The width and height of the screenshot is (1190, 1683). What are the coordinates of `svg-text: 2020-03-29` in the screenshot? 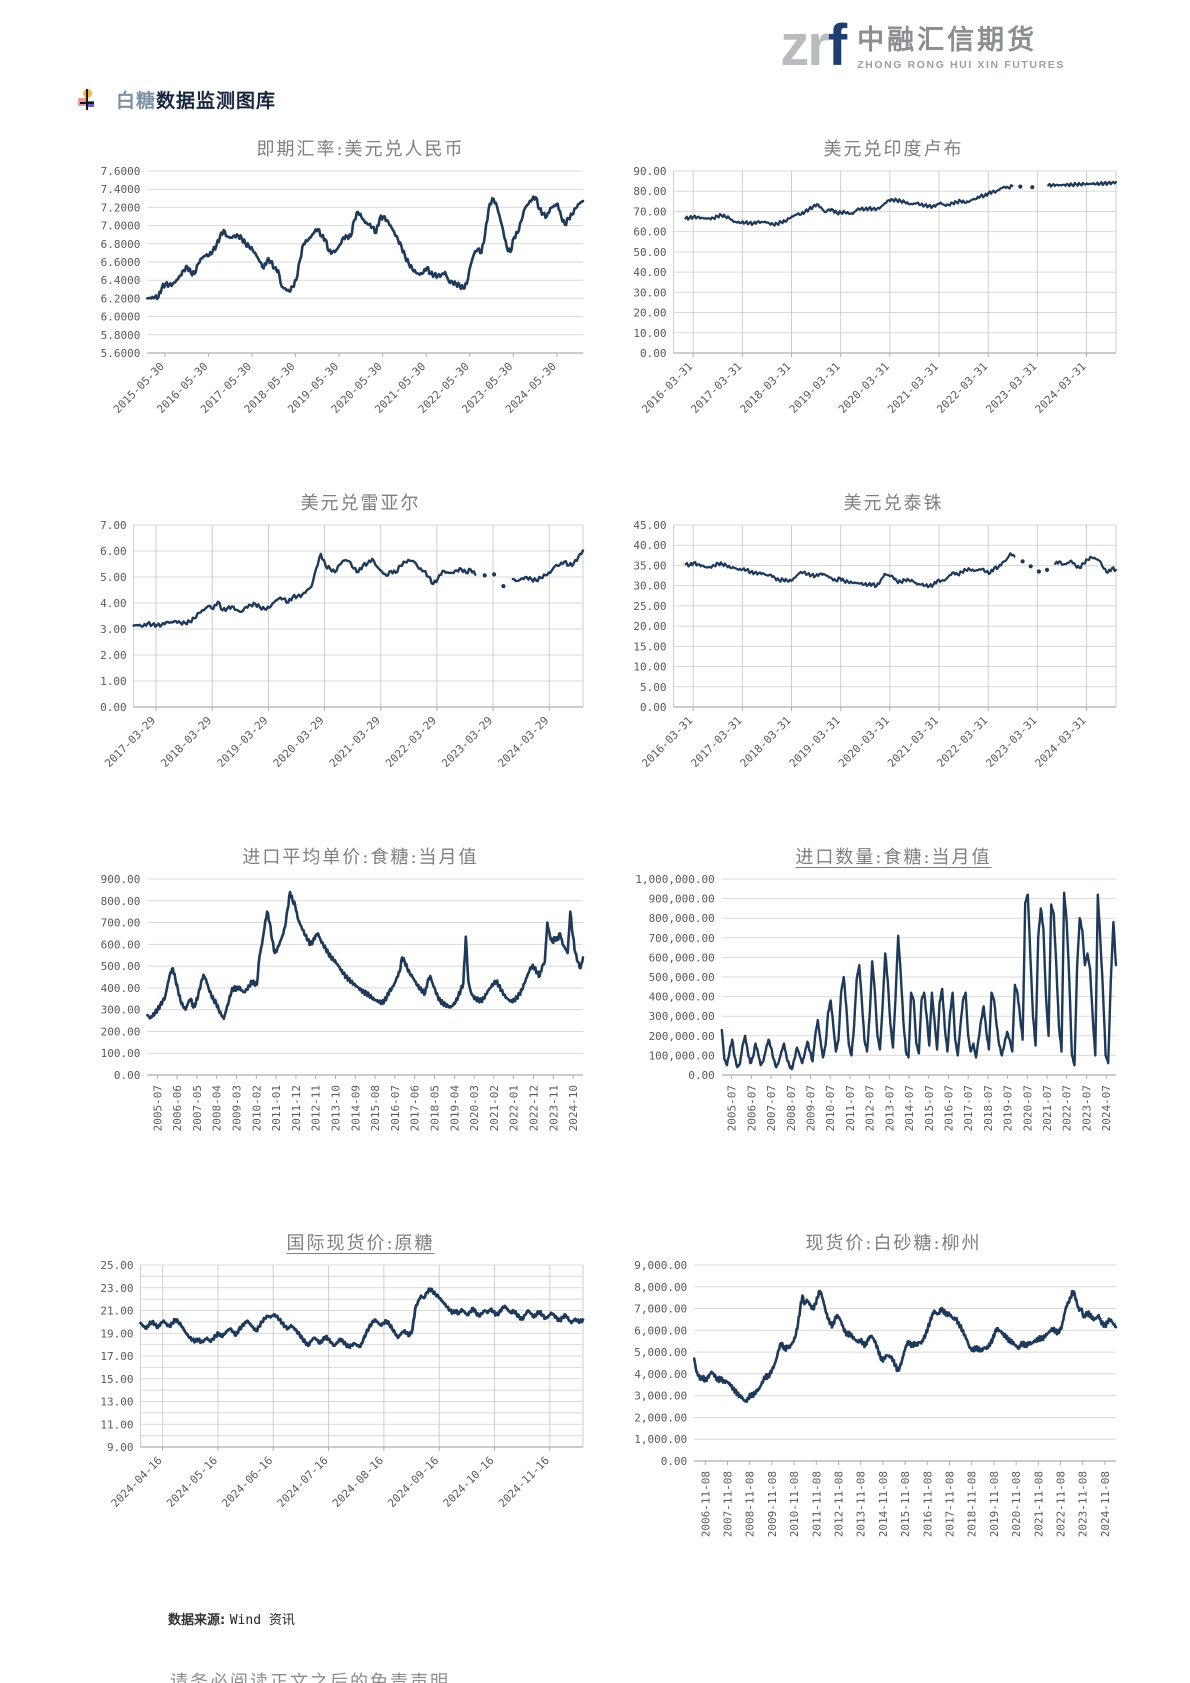 It's located at (299, 742).